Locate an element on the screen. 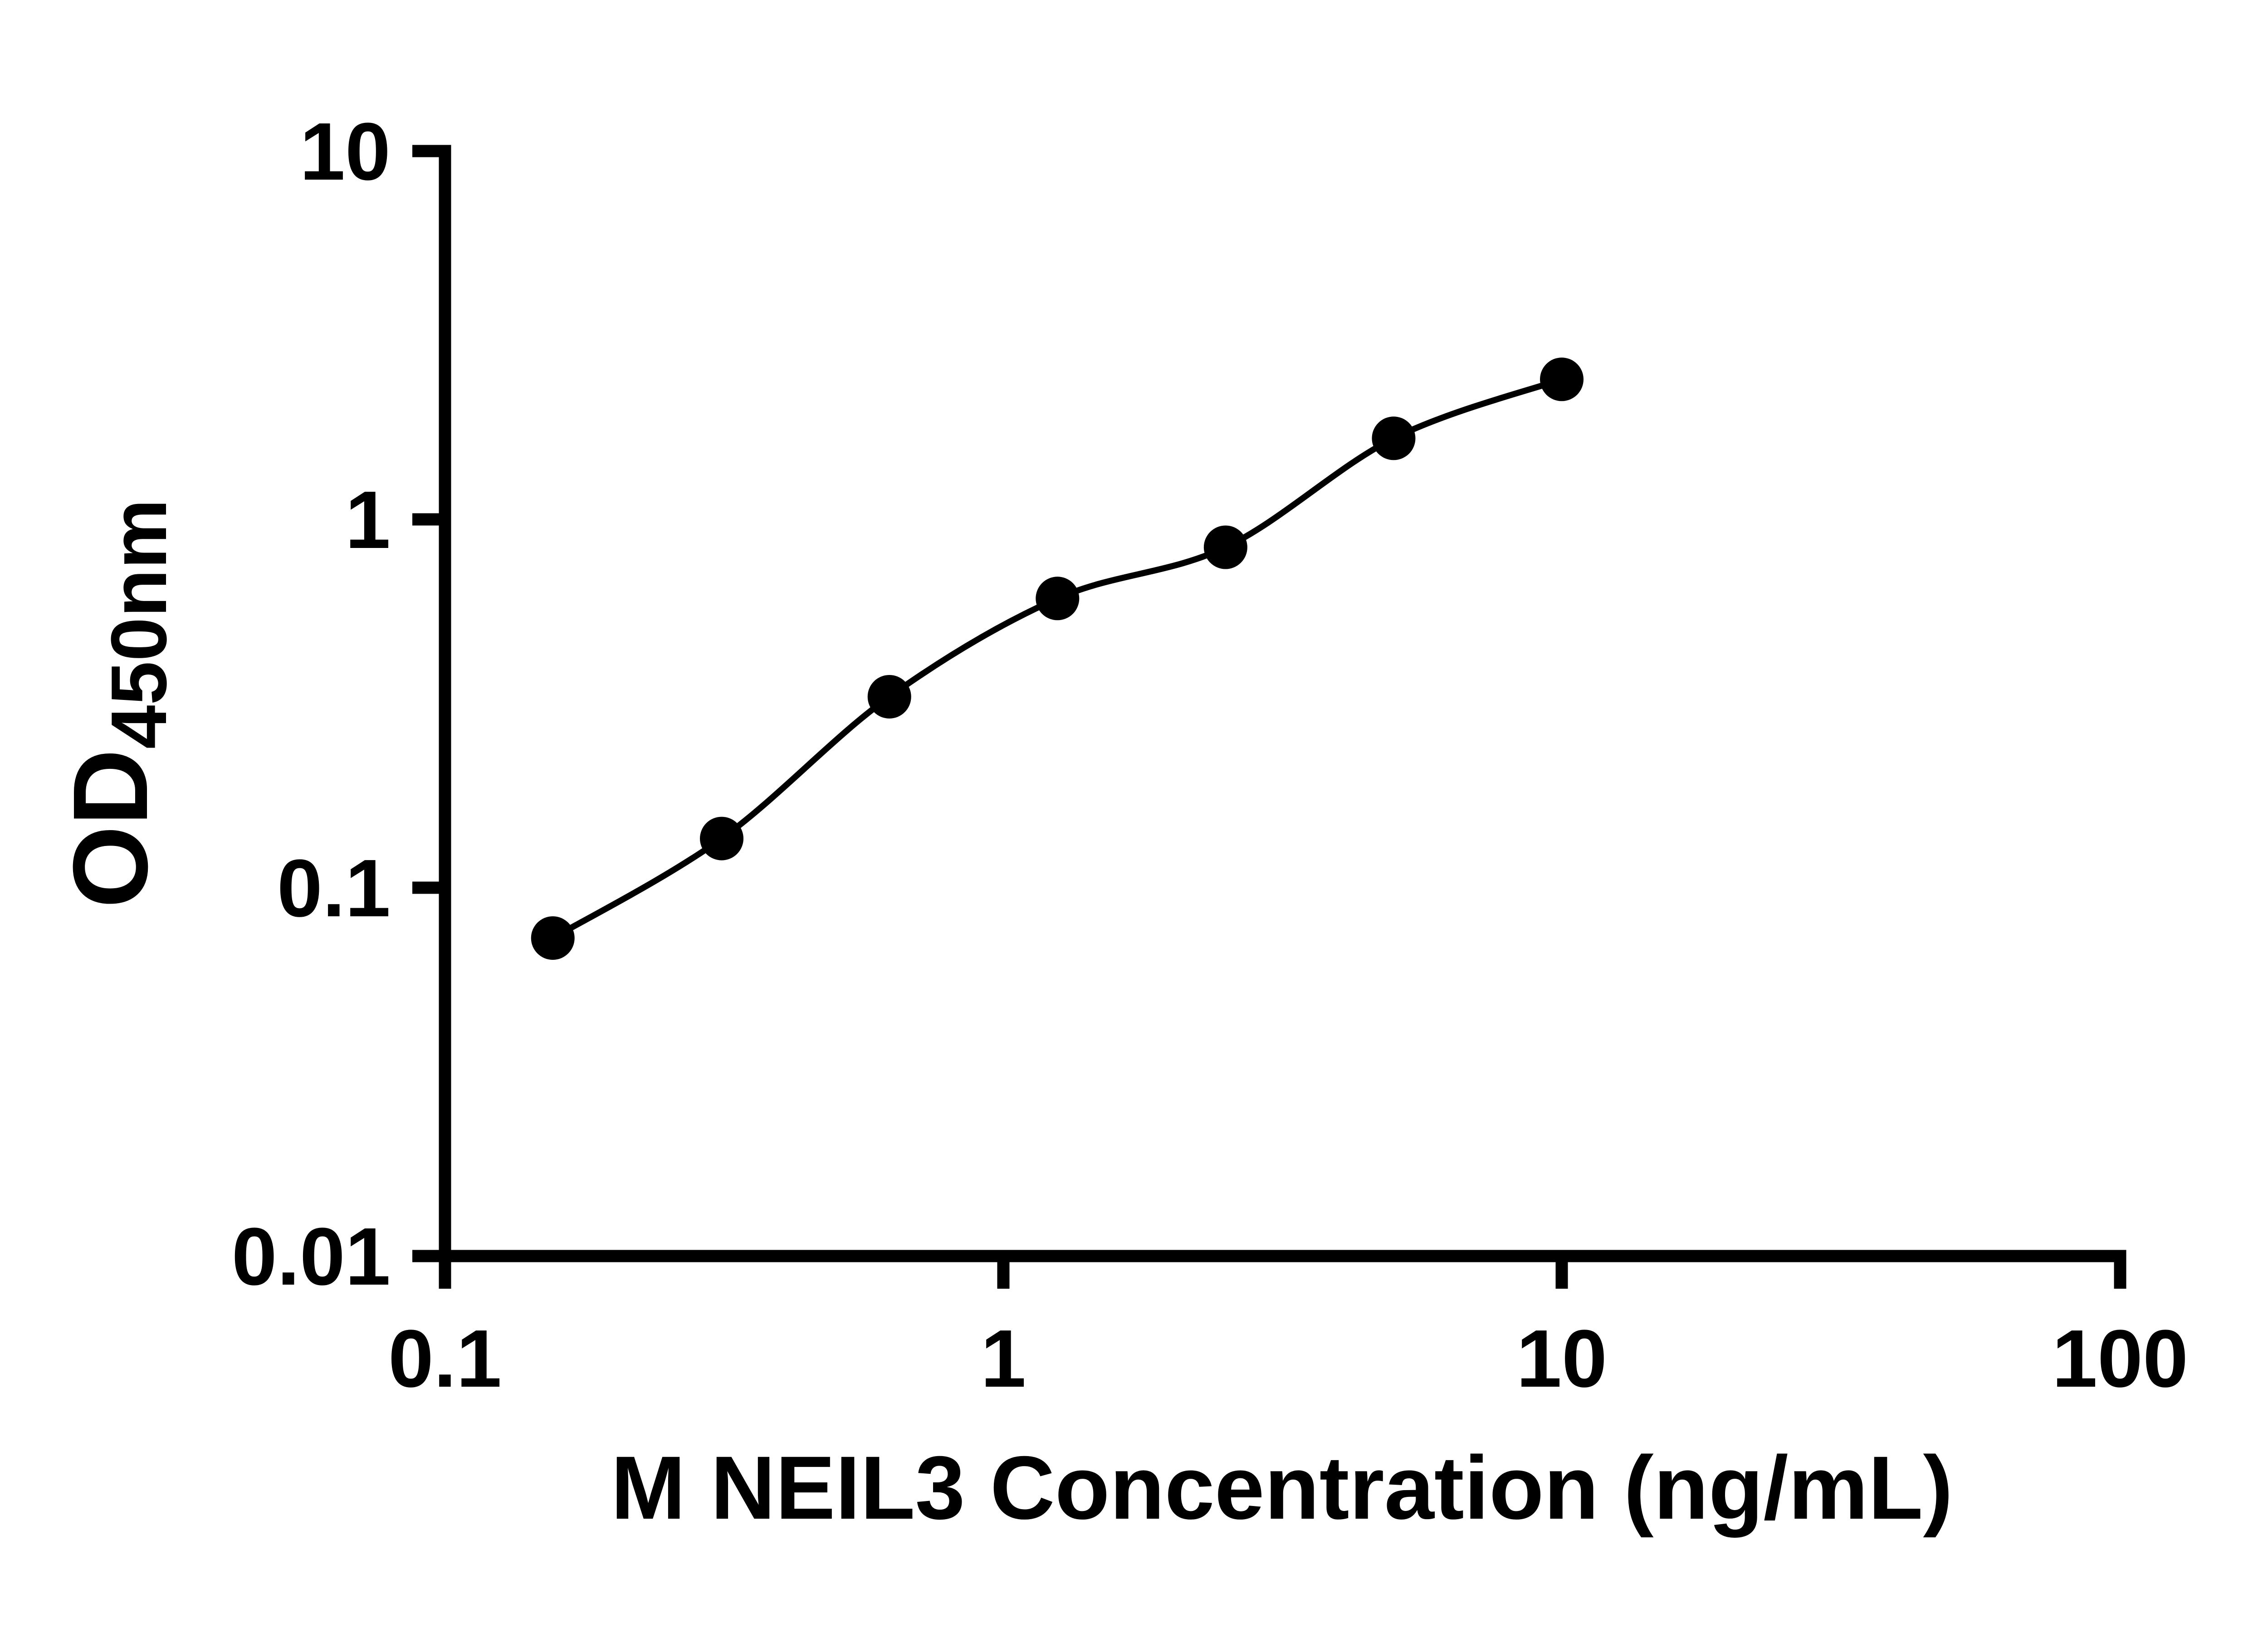 The width and height of the screenshot is (2268, 1633). y-tick-label: 0.01 is located at coordinates (311, 1256).